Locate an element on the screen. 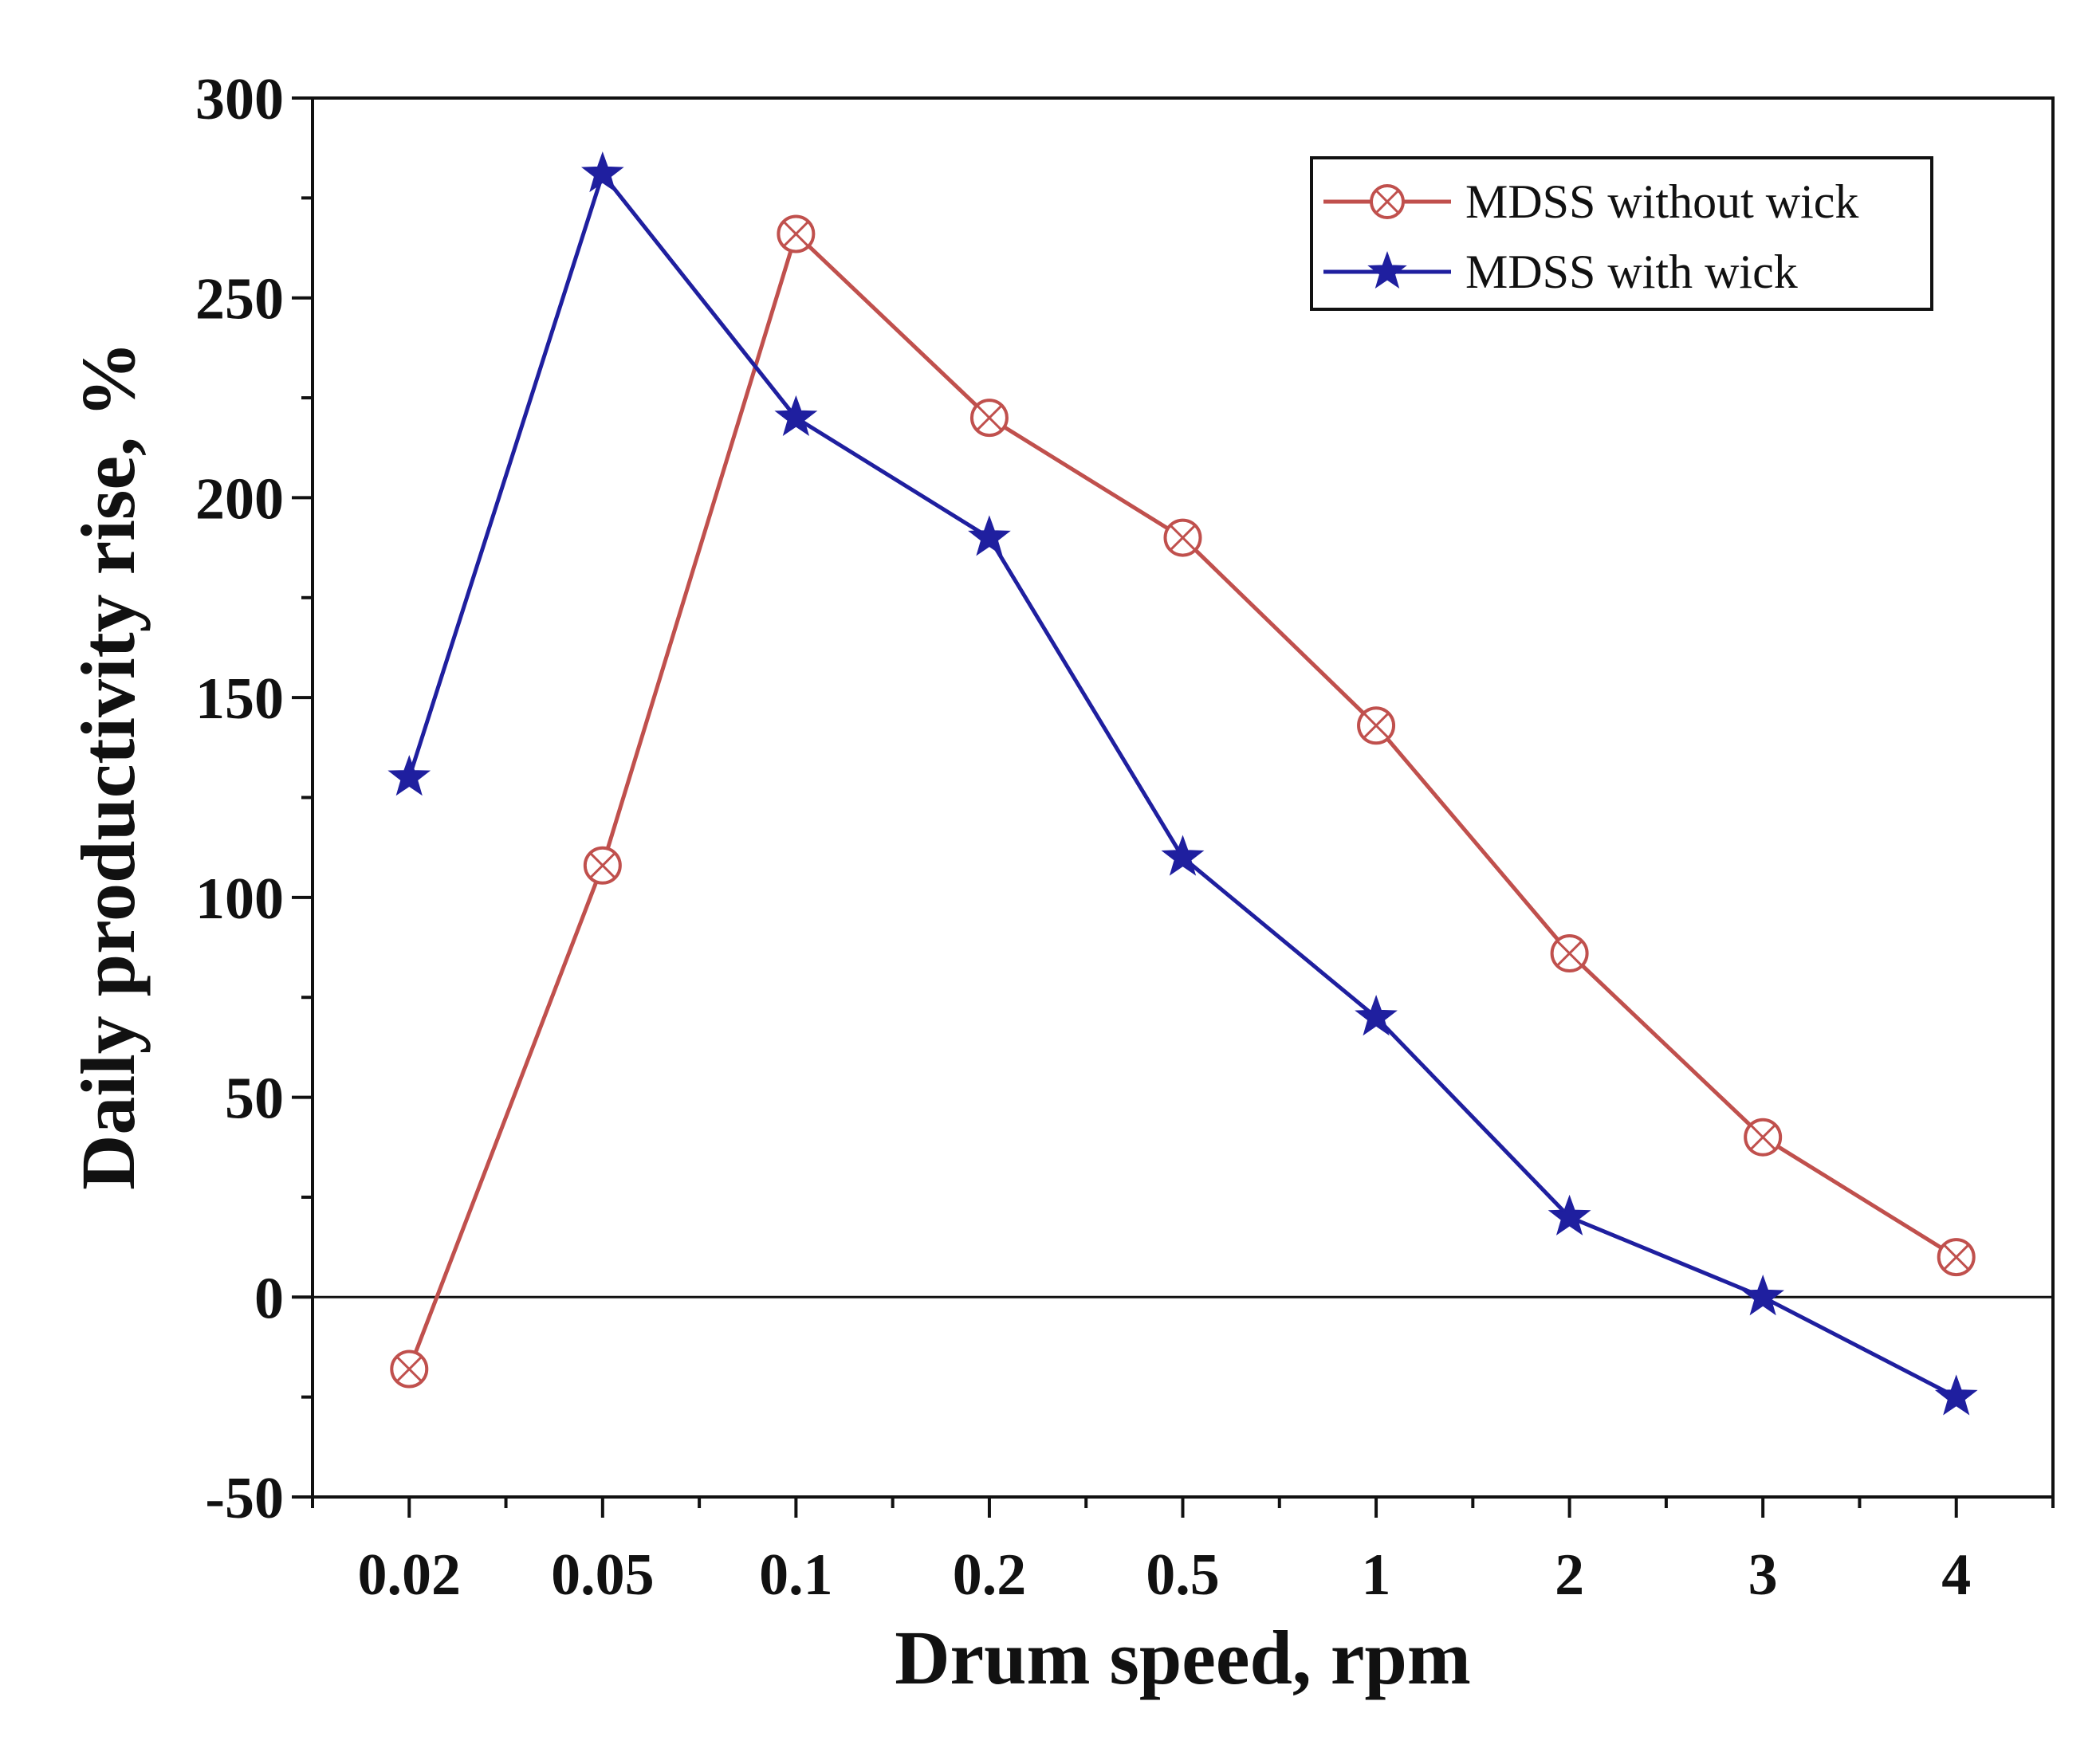 This screenshot has height=1760, width=2100. y-axis-title: Daily productivity rise, % is located at coordinates (108, 765).